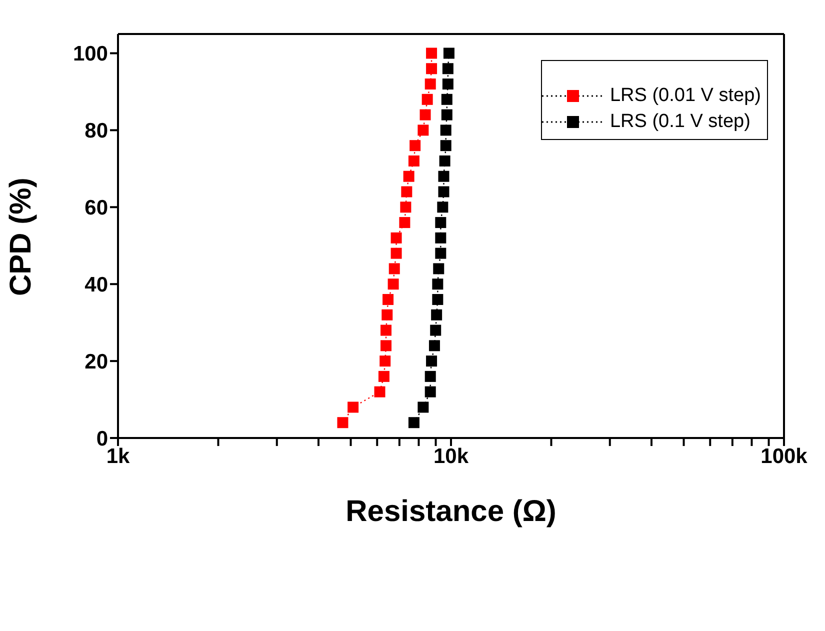 This screenshot has width=825, height=631. What do you see at coordinates (96, 285) in the screenshot?
I see `y-tick-label: 40` at bounding box center [96, 285].